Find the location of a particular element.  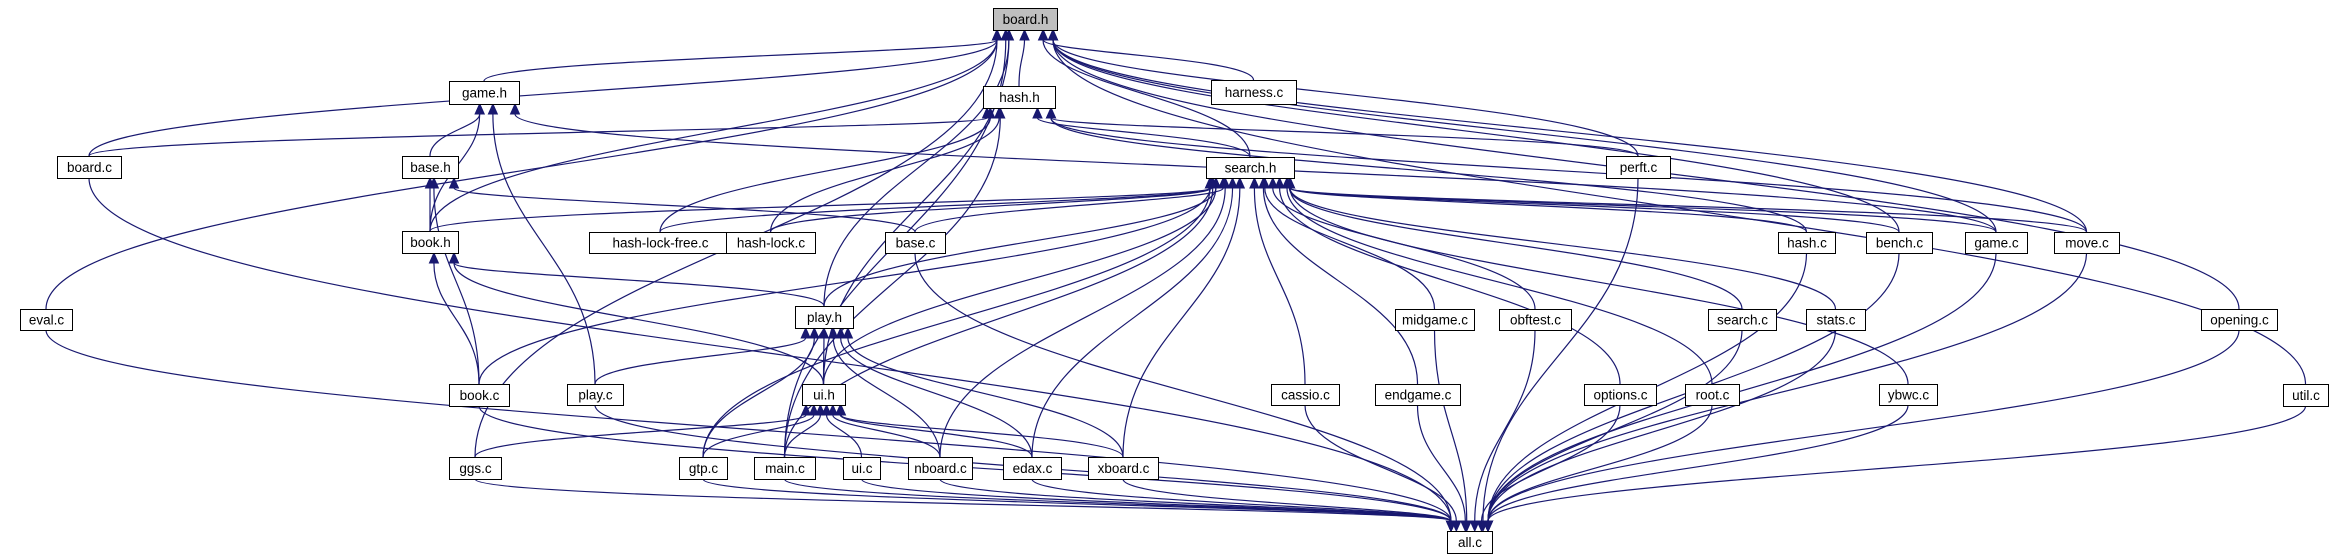

arrowhead-move_c-to-hash_h is located at coordinates (1051, 112).